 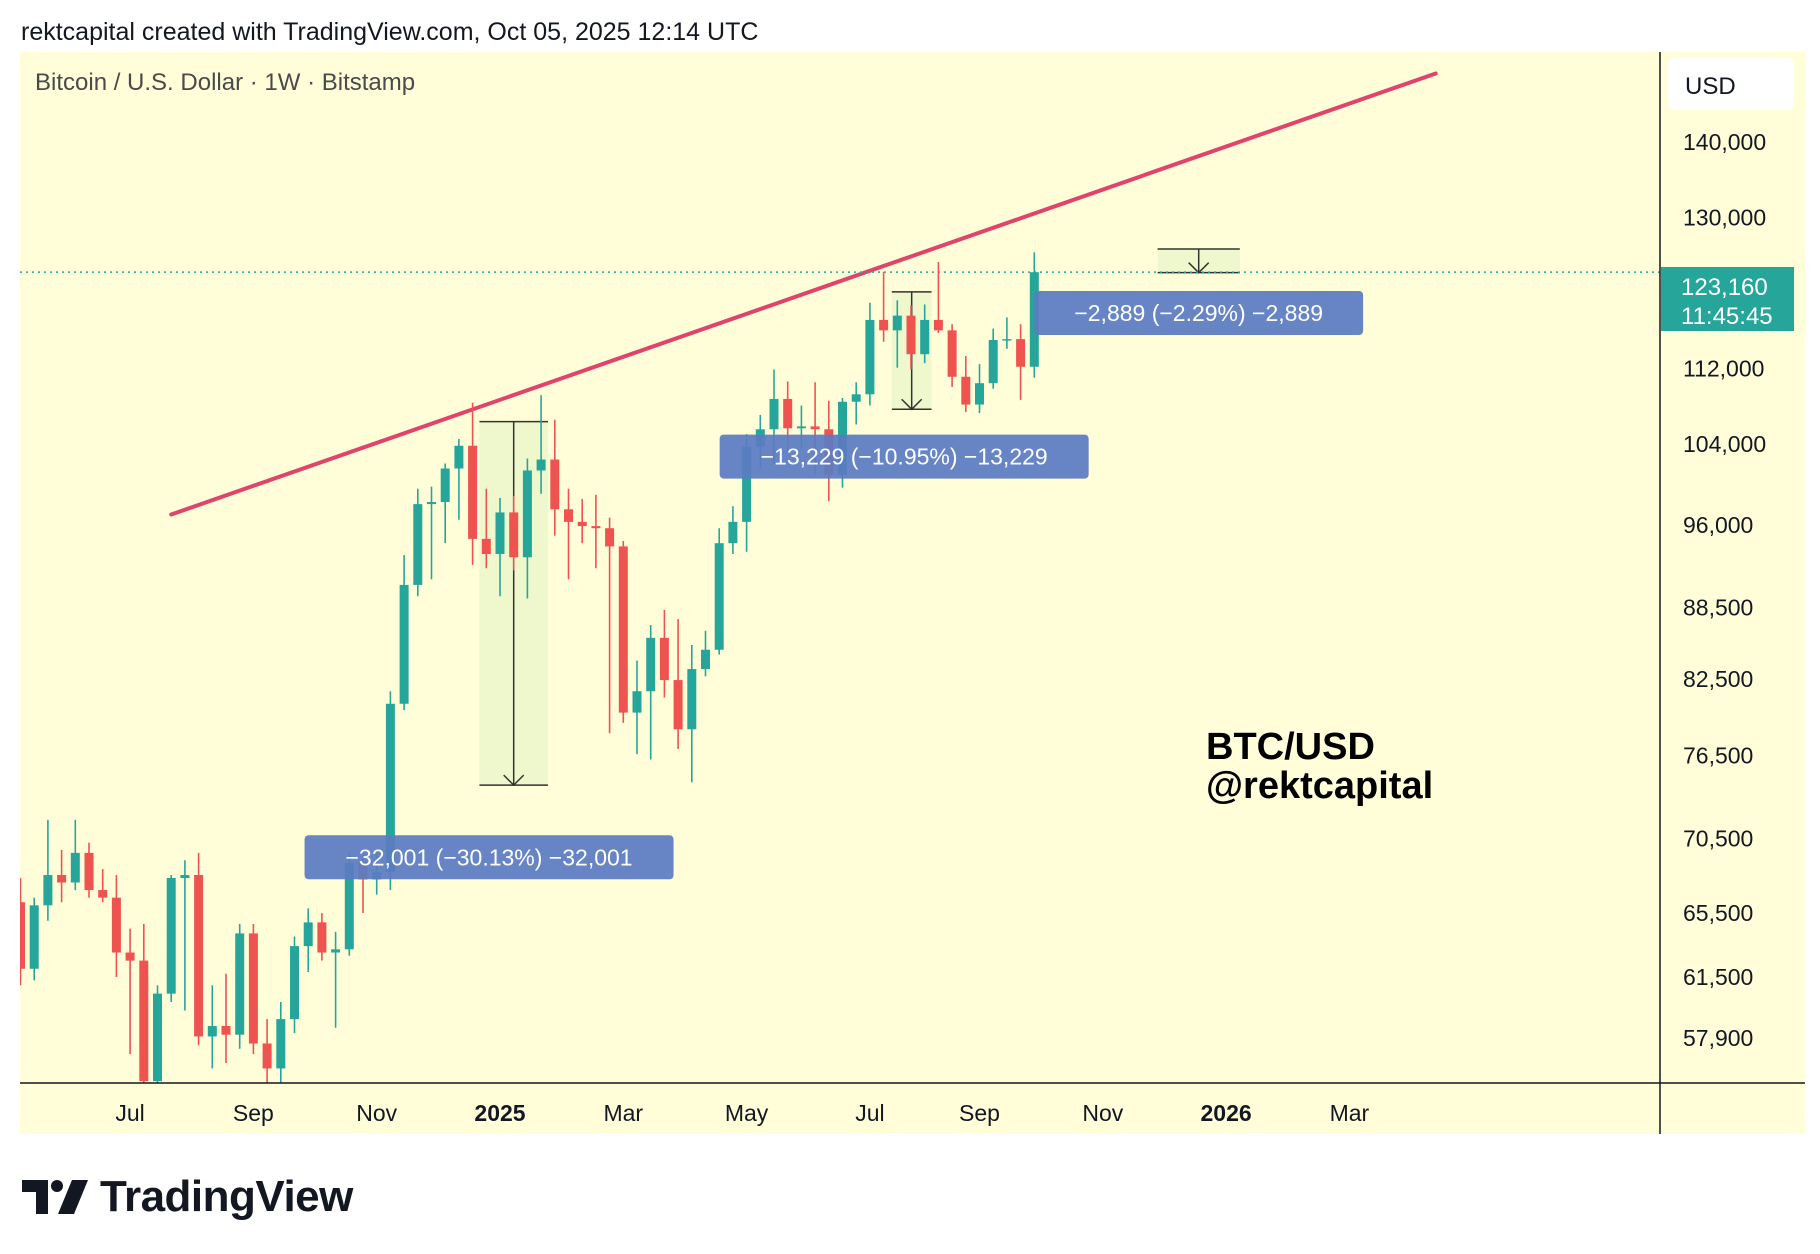 What do you see at coordinates (1724, 287) in the screenshot?
I see `last-price-value: 123,160` at bounding box center [1724, 287].